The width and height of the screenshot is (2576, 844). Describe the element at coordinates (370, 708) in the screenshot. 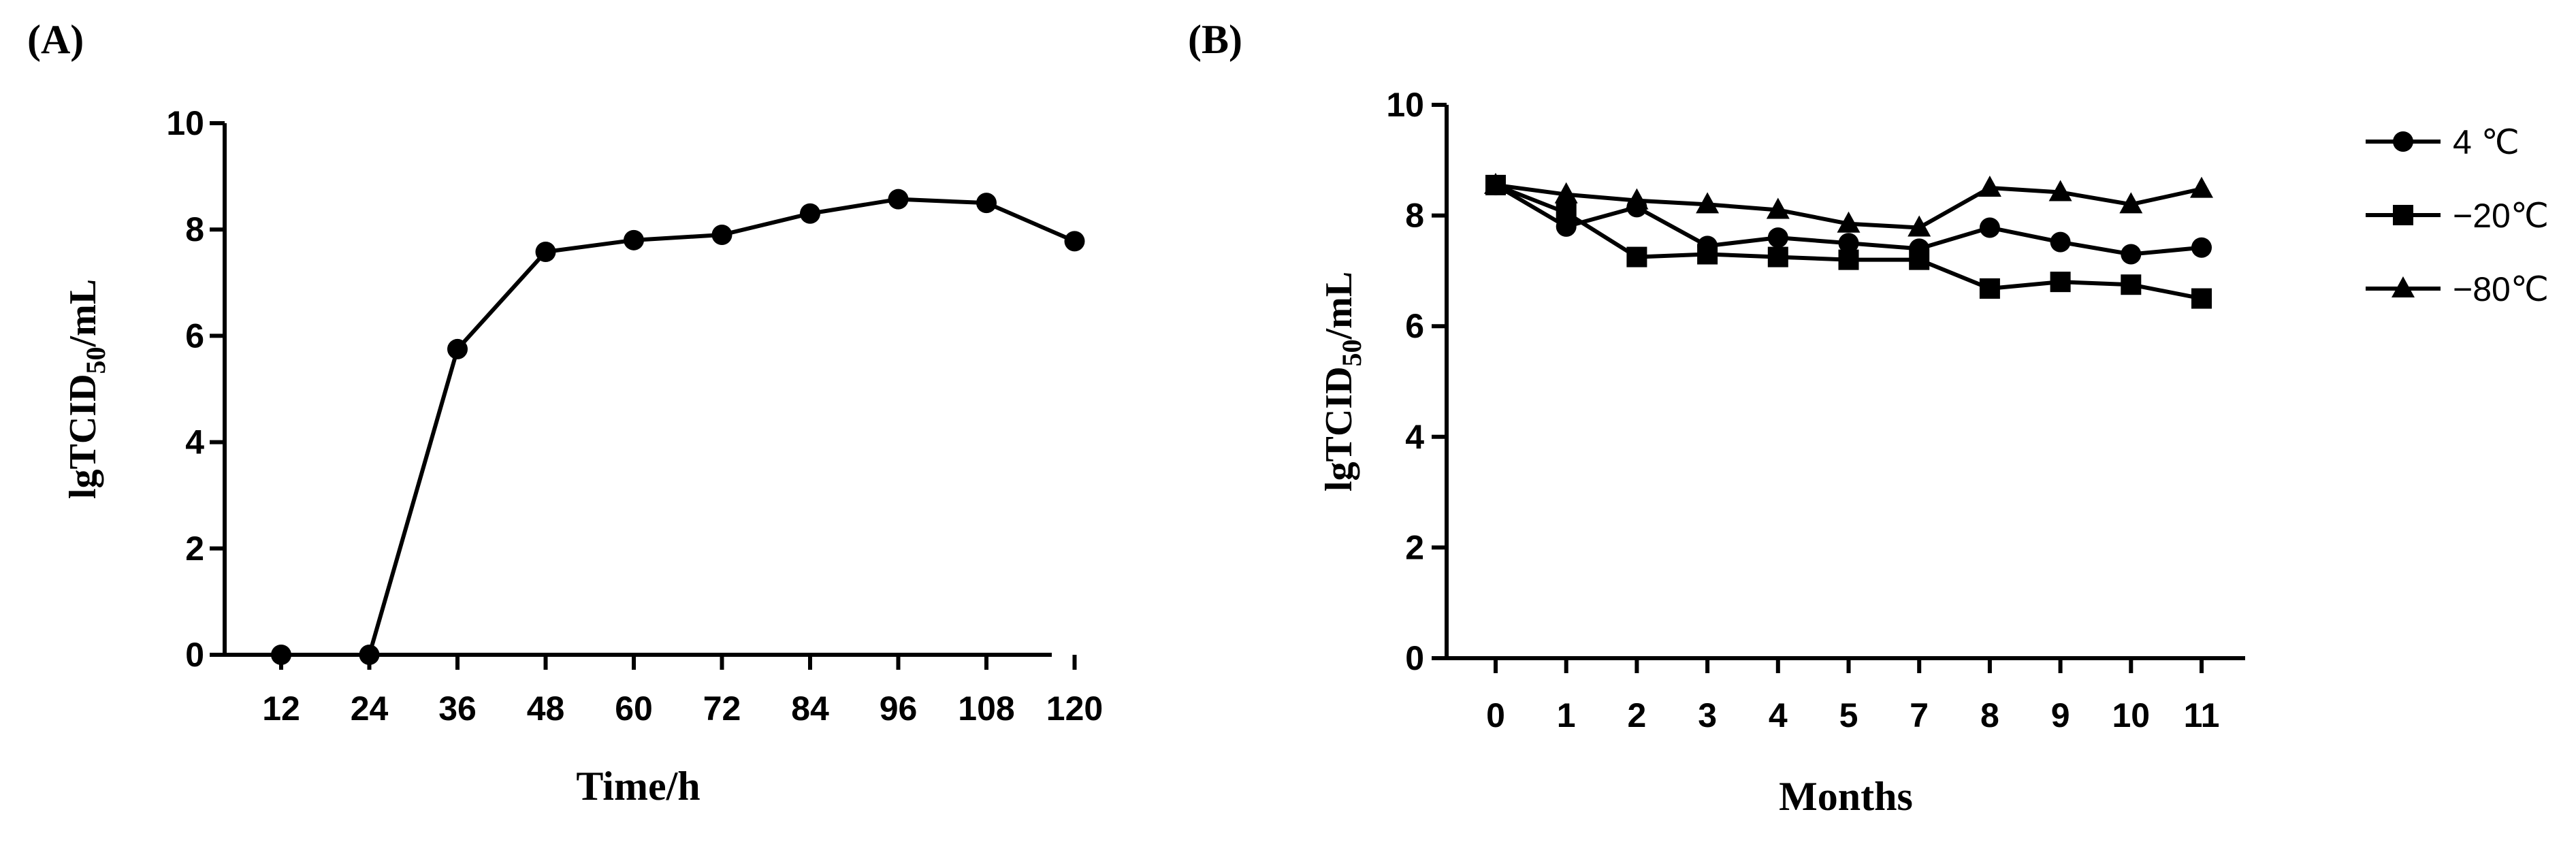

I see `x-tick-label: 24` at that location.